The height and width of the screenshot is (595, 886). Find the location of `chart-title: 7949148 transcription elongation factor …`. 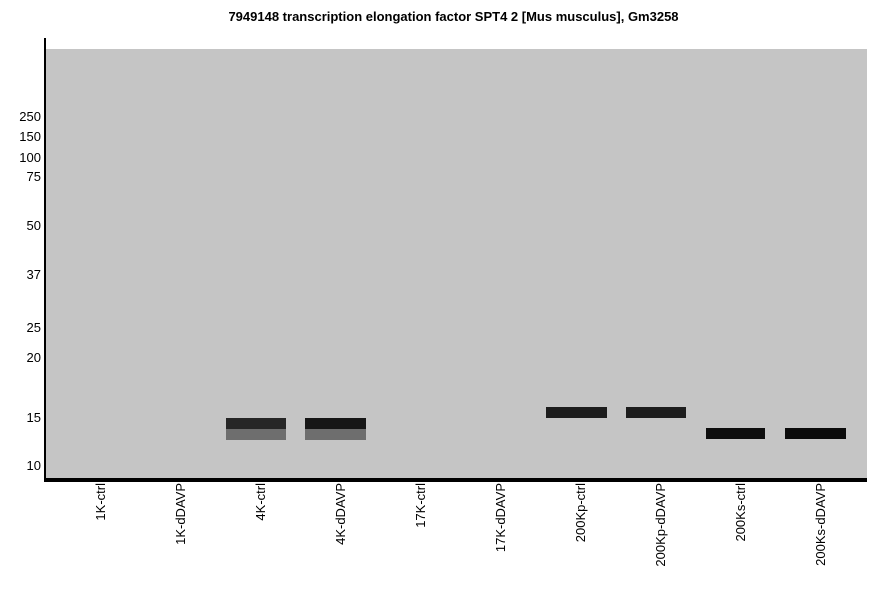

chart-title: 7949148 transcription elongation factor … is located at coordinates (453, 16).